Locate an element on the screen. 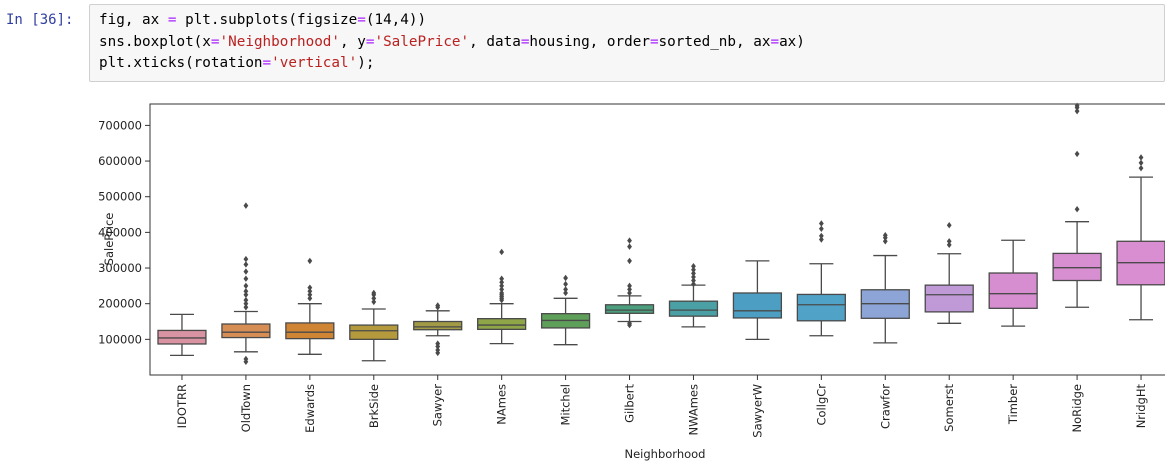  code-token: plt.xticks(rotation is located at coordinates (181, 63).